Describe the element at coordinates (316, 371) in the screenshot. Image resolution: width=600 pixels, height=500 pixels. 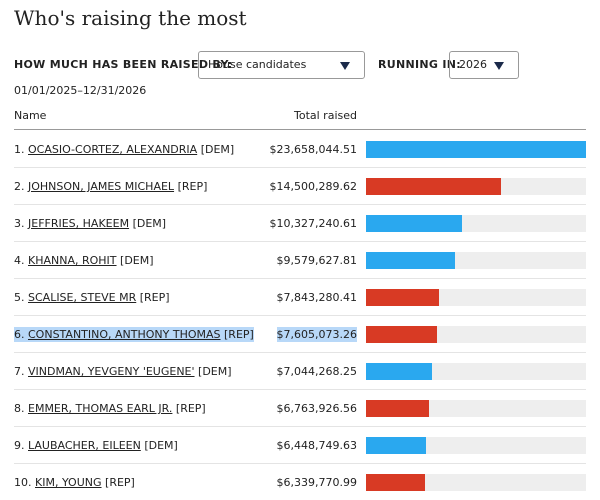
I see `total-raised: $7,044,268.25` at that location.